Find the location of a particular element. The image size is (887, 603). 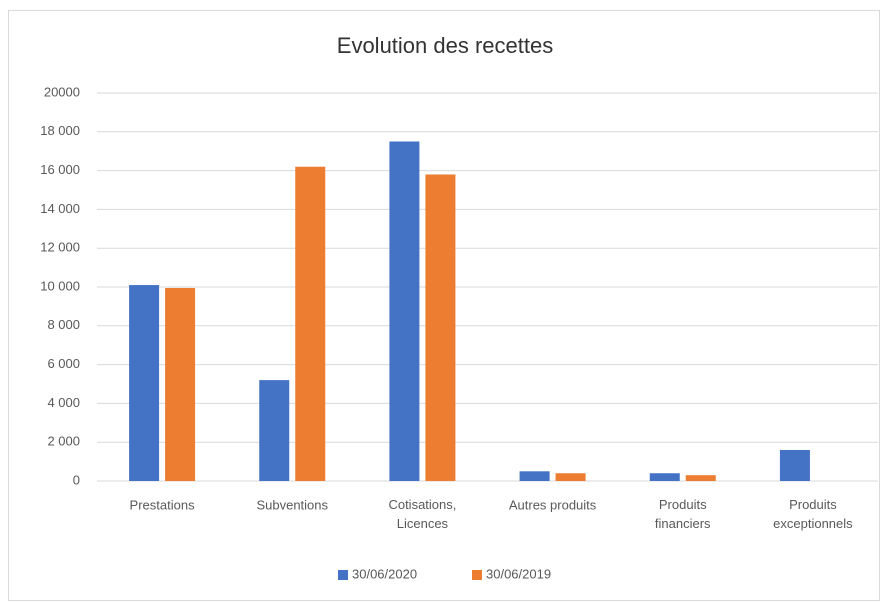

x-tick-label: Produits financiers is located at coordinates (683, 514).